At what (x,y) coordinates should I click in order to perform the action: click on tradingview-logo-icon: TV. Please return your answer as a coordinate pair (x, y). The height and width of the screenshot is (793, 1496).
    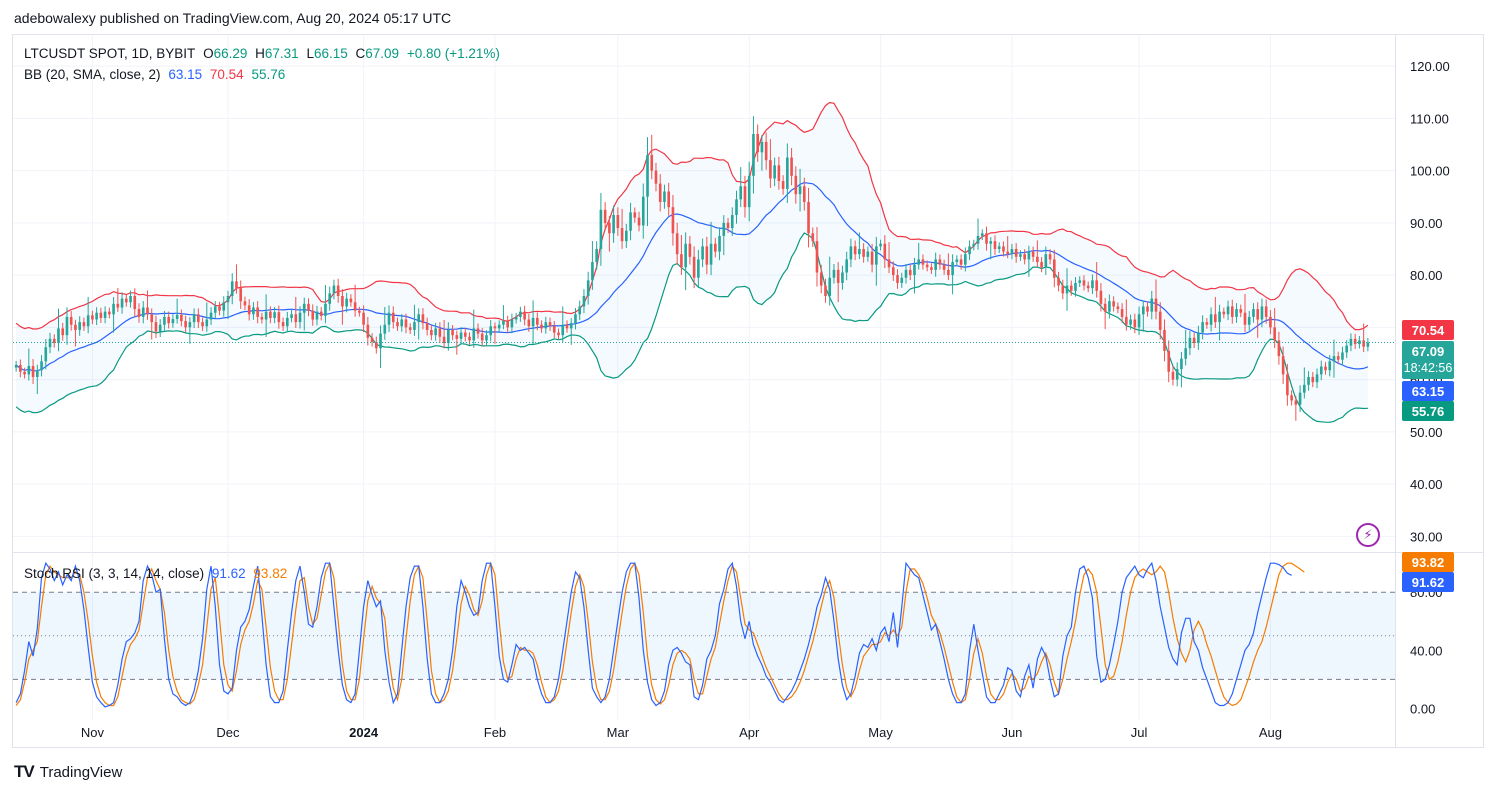
    Looking at the image, I should click on (24, 771).